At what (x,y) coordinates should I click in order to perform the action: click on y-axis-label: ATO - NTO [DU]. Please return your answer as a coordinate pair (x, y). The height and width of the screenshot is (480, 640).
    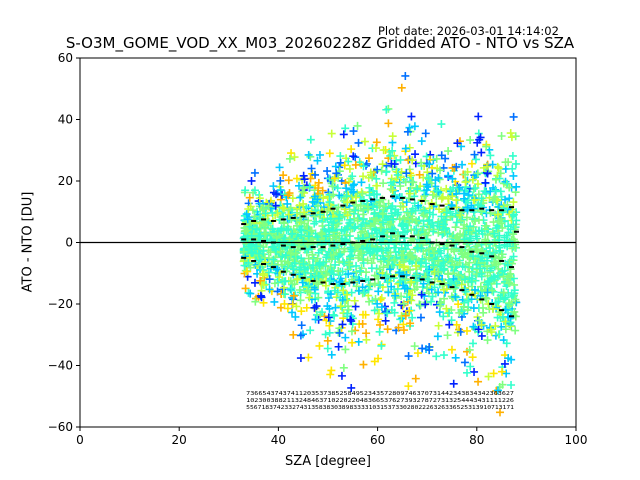
    Looking at the image, I should click on (28, 242).